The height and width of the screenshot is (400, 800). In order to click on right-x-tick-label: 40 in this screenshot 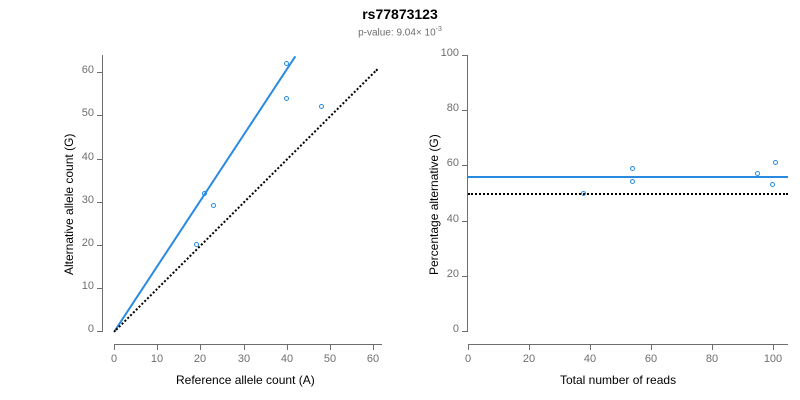, I will do `click(590, 359)`.